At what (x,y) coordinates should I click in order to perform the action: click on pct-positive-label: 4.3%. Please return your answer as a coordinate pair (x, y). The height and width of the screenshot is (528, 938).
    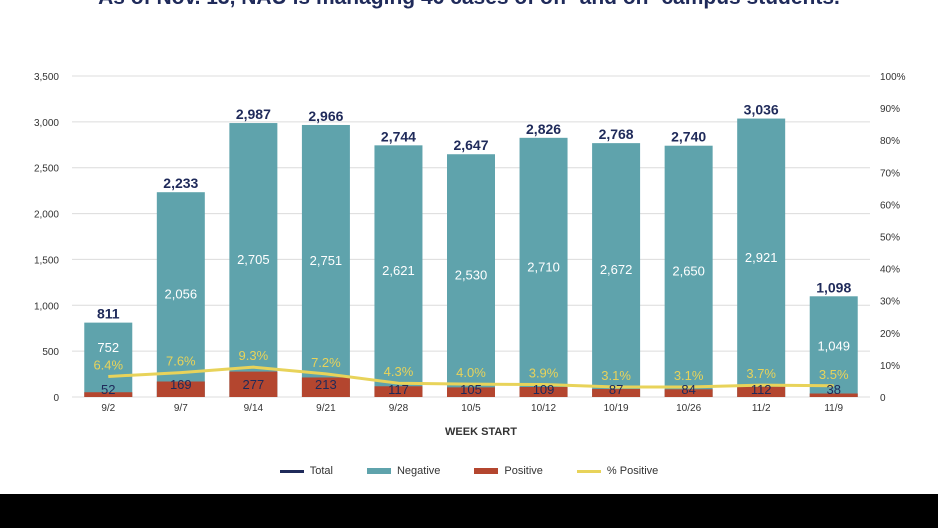
    Looking at the image, I should click on (399, 371).